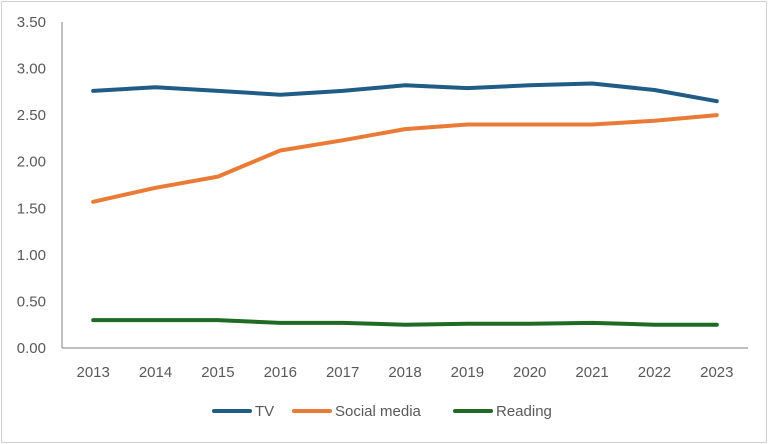 The image size is (768, 444). Describe the element at coordinates (716, 372) in the screenshot. I see `x-tick-label: 2023` at that location.